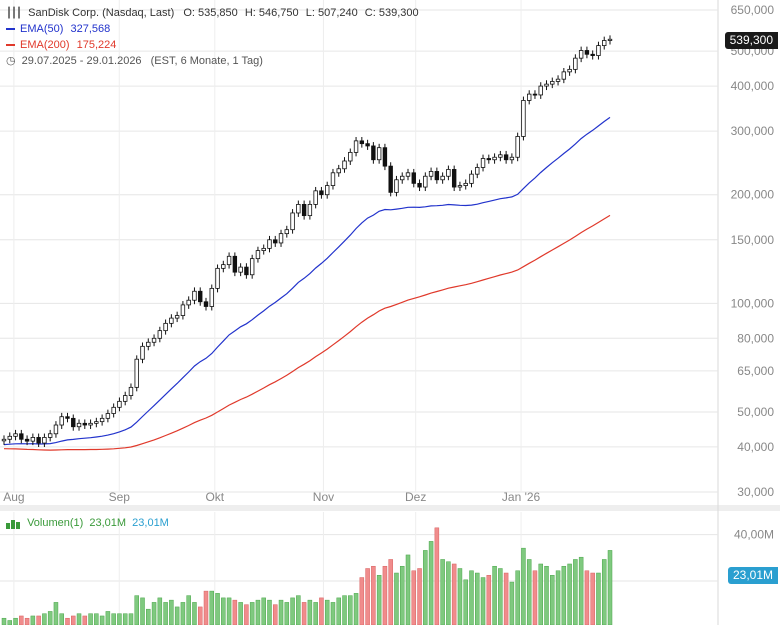 The height and width of the screenshot is (625, 780). What do you see at coordinates (278, 13) in the screenshot?
I see `high-value: 546,750` at bounding box center [278, 13].